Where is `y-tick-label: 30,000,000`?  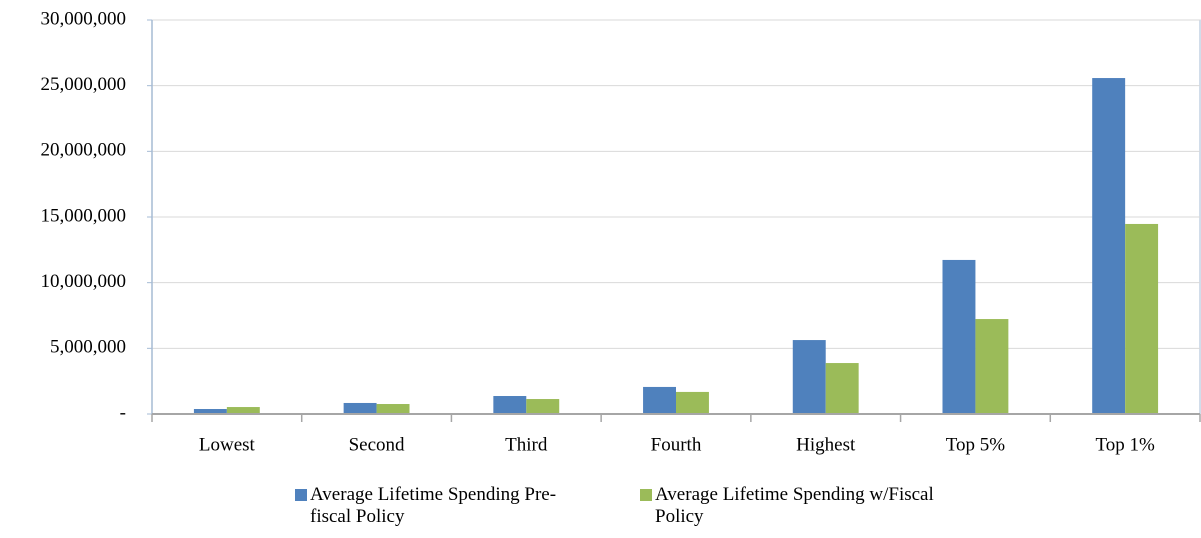
y-tick-label: 30,000,000 is located at coordinates (84, 18).